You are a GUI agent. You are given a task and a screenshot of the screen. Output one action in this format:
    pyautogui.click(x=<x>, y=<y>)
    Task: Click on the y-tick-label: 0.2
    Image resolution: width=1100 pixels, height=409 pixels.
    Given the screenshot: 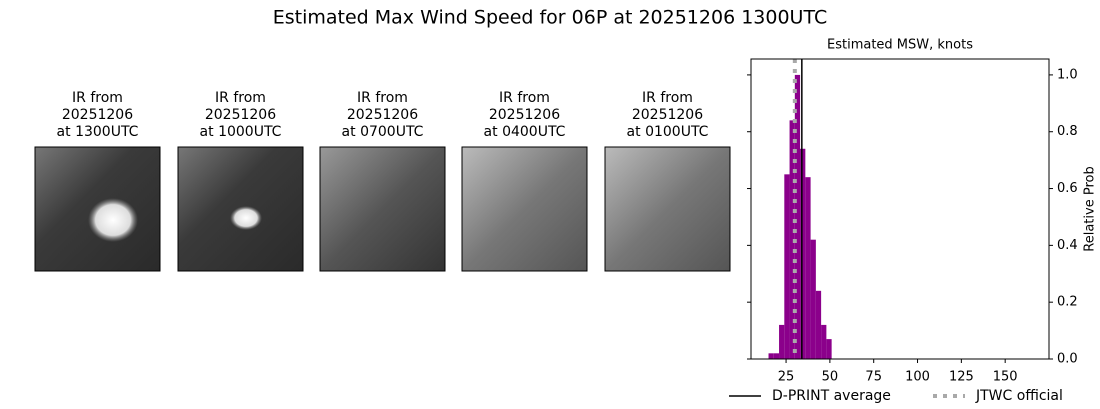 What is the action you would take?
    pyautogui.click(x=1067, y=302)
    